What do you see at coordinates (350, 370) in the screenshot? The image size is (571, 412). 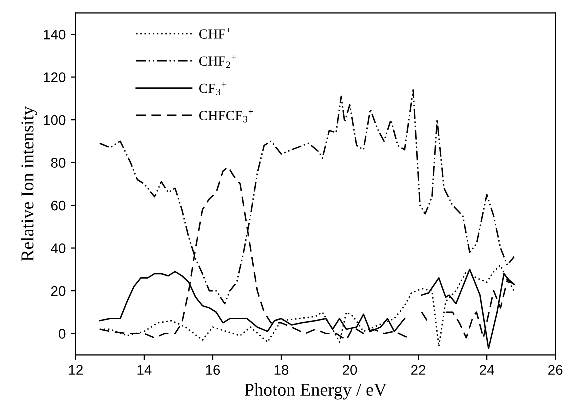 I see `x-tick-label: 20` at bounding box center [350, 370].